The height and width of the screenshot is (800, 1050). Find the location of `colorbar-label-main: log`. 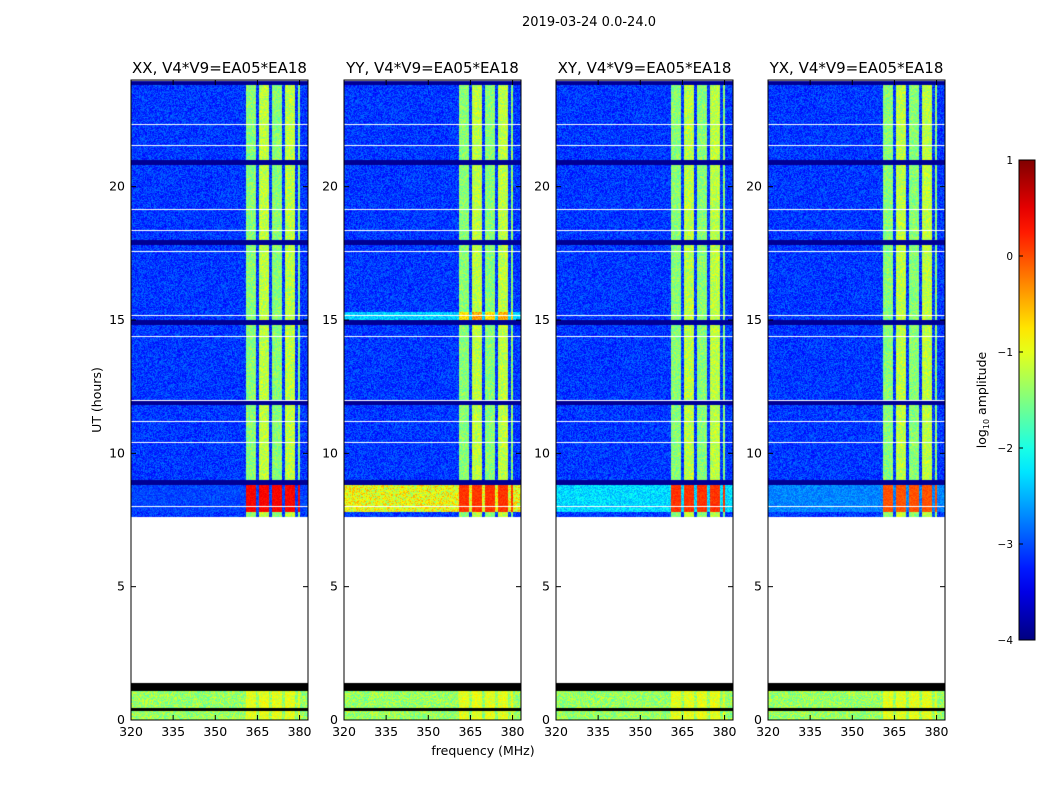

colorbar-label-main: log is located at coordinates (981, 438).